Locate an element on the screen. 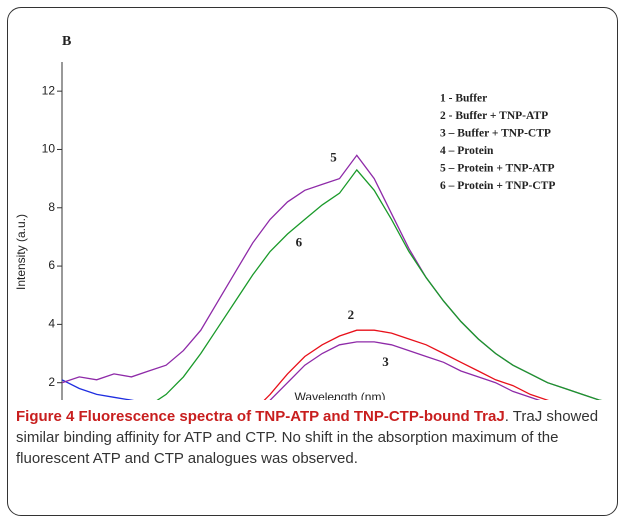 The height and width of the screenshot is (526, 627). curve-label: 4 is located at coordinates (333, 398).